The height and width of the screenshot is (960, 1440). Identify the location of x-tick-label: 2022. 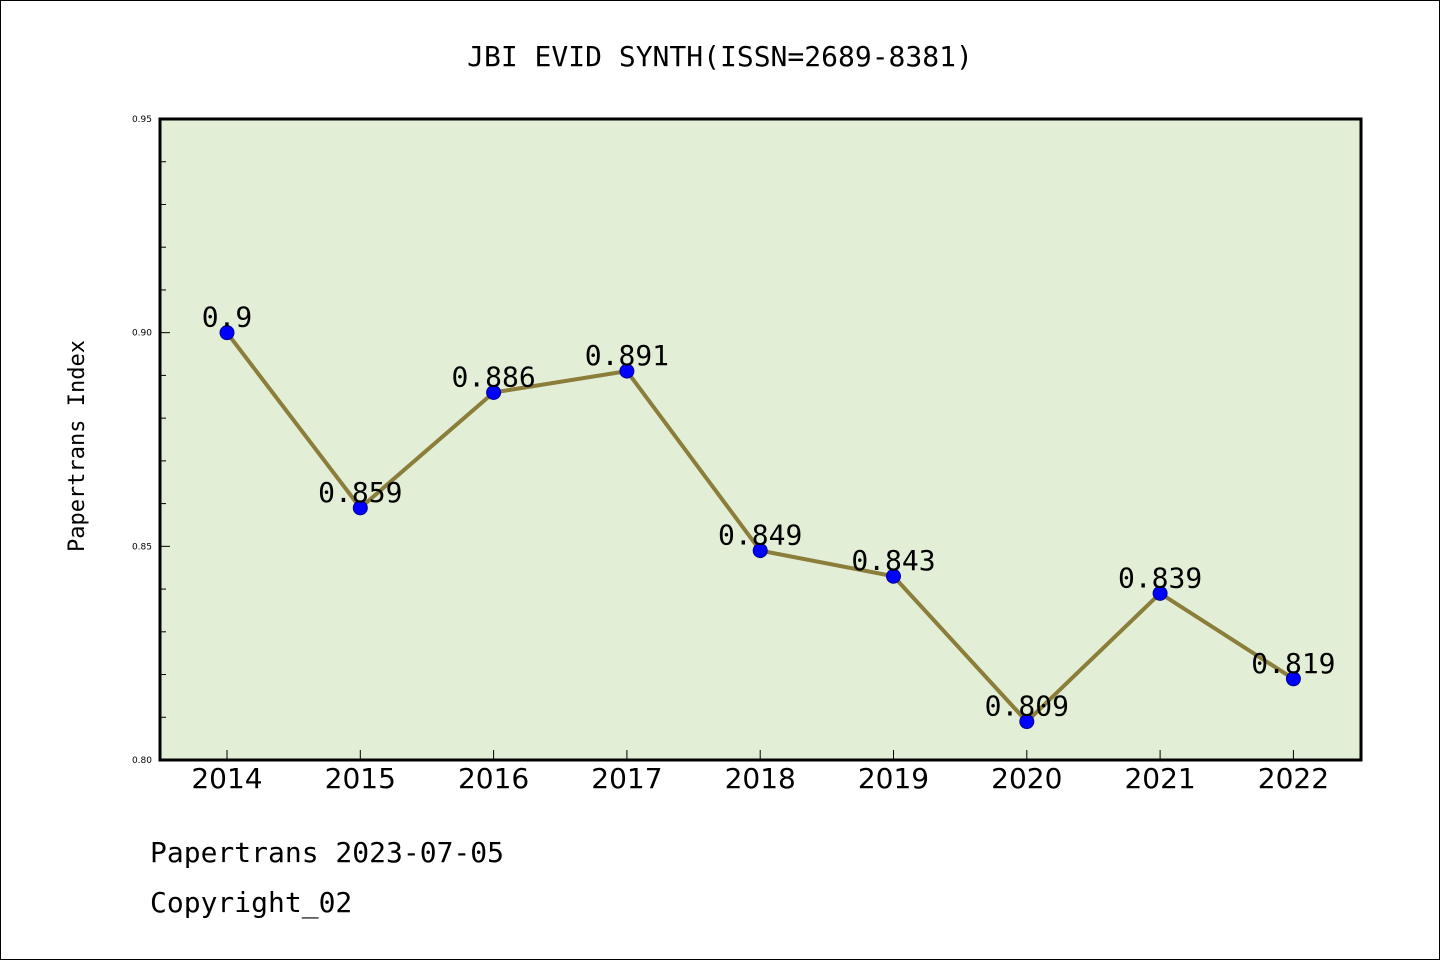
(1293, 778).